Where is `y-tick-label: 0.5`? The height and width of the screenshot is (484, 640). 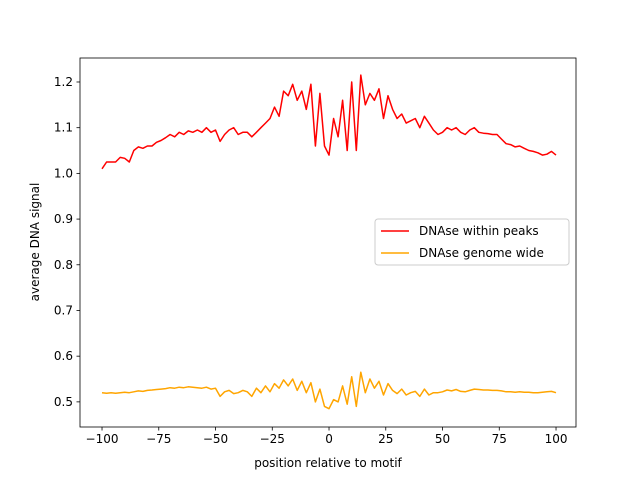
y-tick-label: 0.5 is located at coordinates (63, 402).